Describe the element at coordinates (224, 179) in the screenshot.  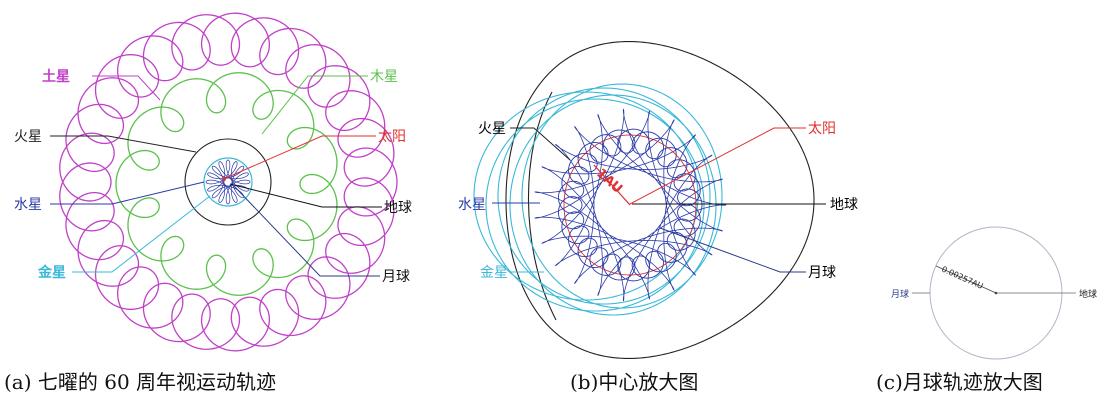
I see `sun-dot` at that location.